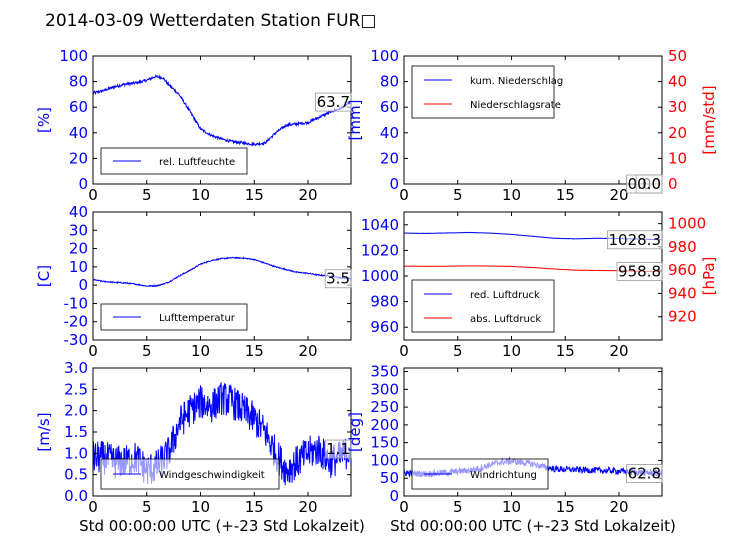 This screenshot has height=552, width=736. What do you see at coordinates (505, 319) in the screenshot?
I see `legend-label: abs. Luftdruck` at bounding box center [505, 319].